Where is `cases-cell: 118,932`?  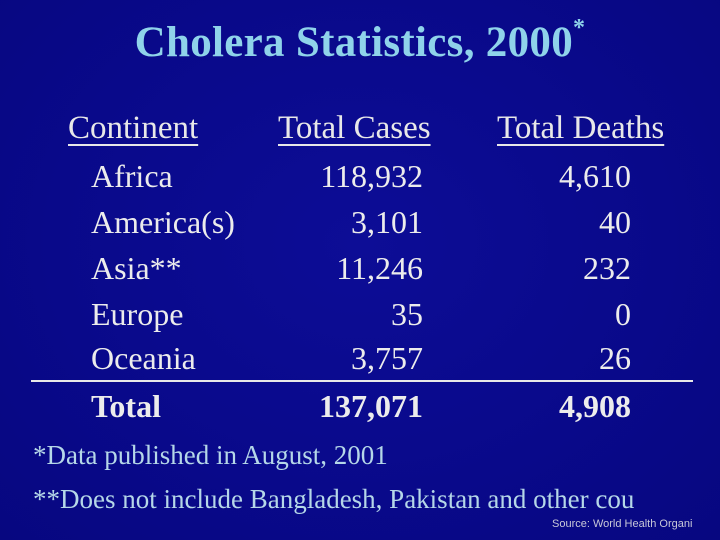 cases-cell: 118,932 is located at coordinates (371, 176).